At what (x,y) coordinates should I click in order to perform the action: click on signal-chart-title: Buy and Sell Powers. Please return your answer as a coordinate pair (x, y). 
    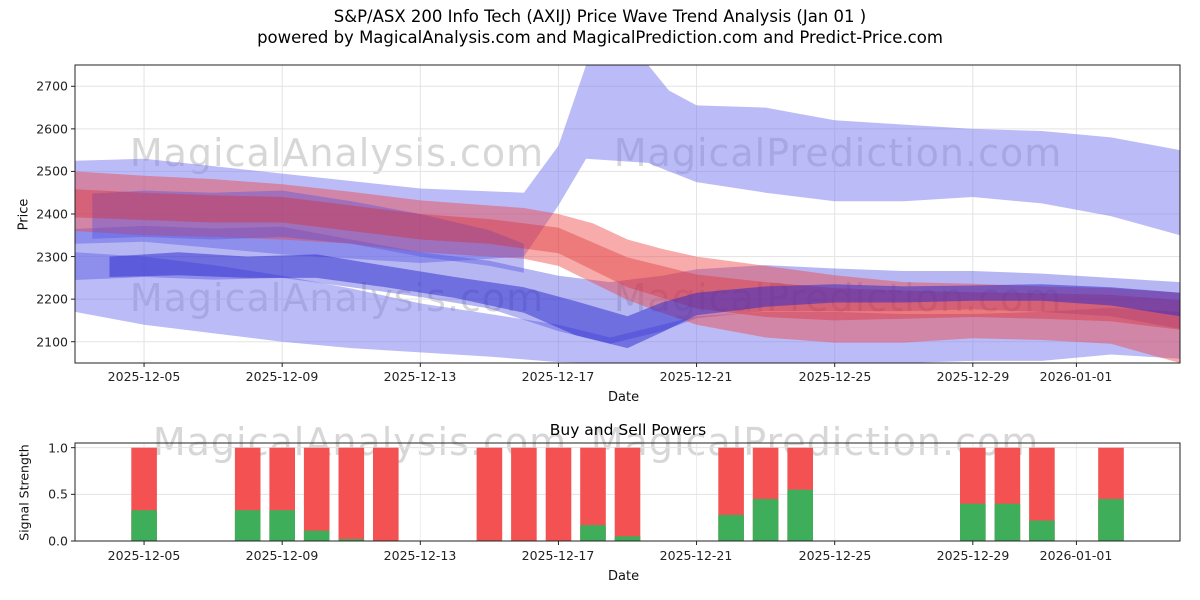
    Looking at the image, I should click on (628, 430).